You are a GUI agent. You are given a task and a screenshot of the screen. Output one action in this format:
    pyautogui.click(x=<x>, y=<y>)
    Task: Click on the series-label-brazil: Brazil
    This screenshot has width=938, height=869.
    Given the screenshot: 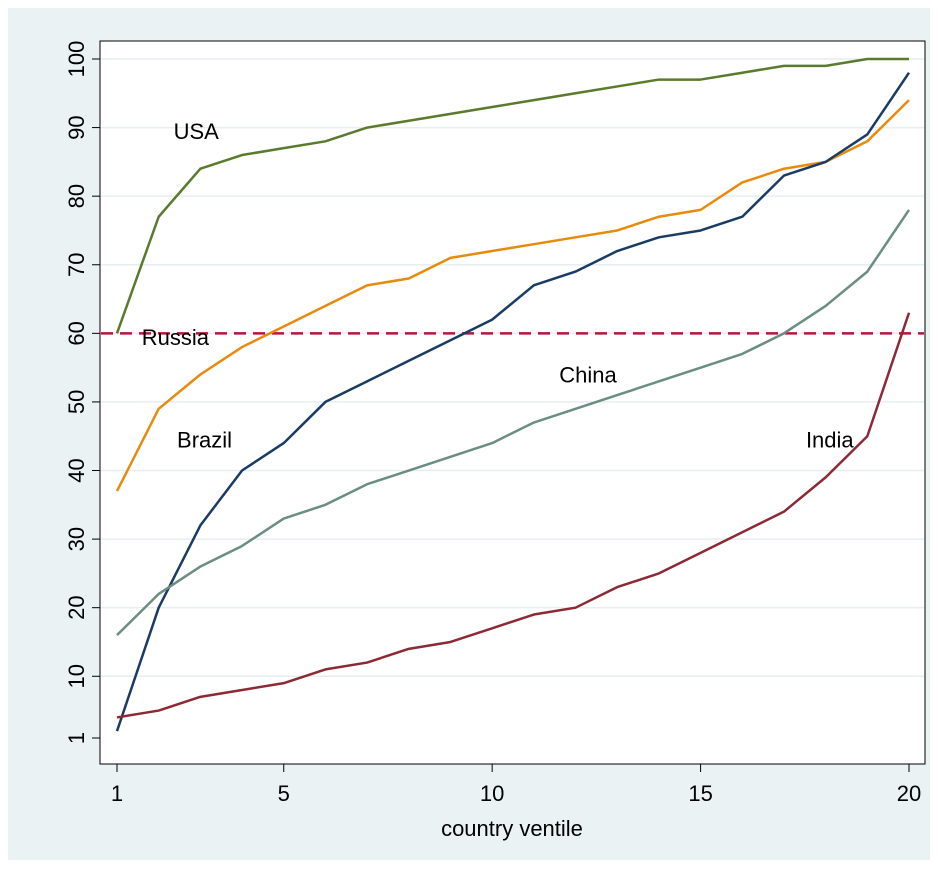 What is the action you would take?
    pyautogui.click(x=204, y=440)
    